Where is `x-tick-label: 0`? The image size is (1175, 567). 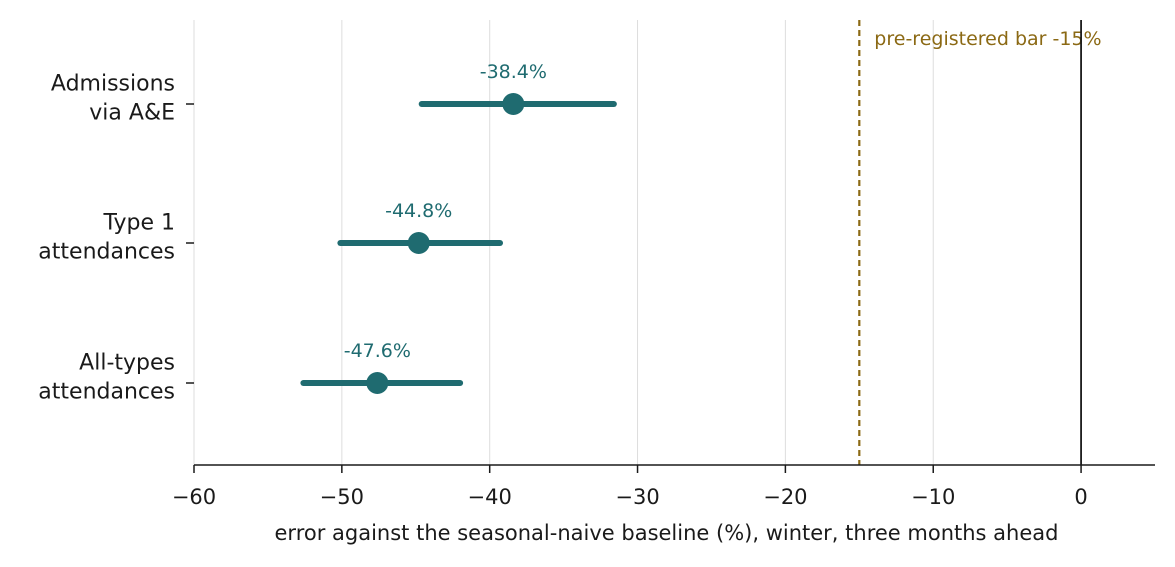 x-tick-label: 0 is located at coordinates (1080, 497).